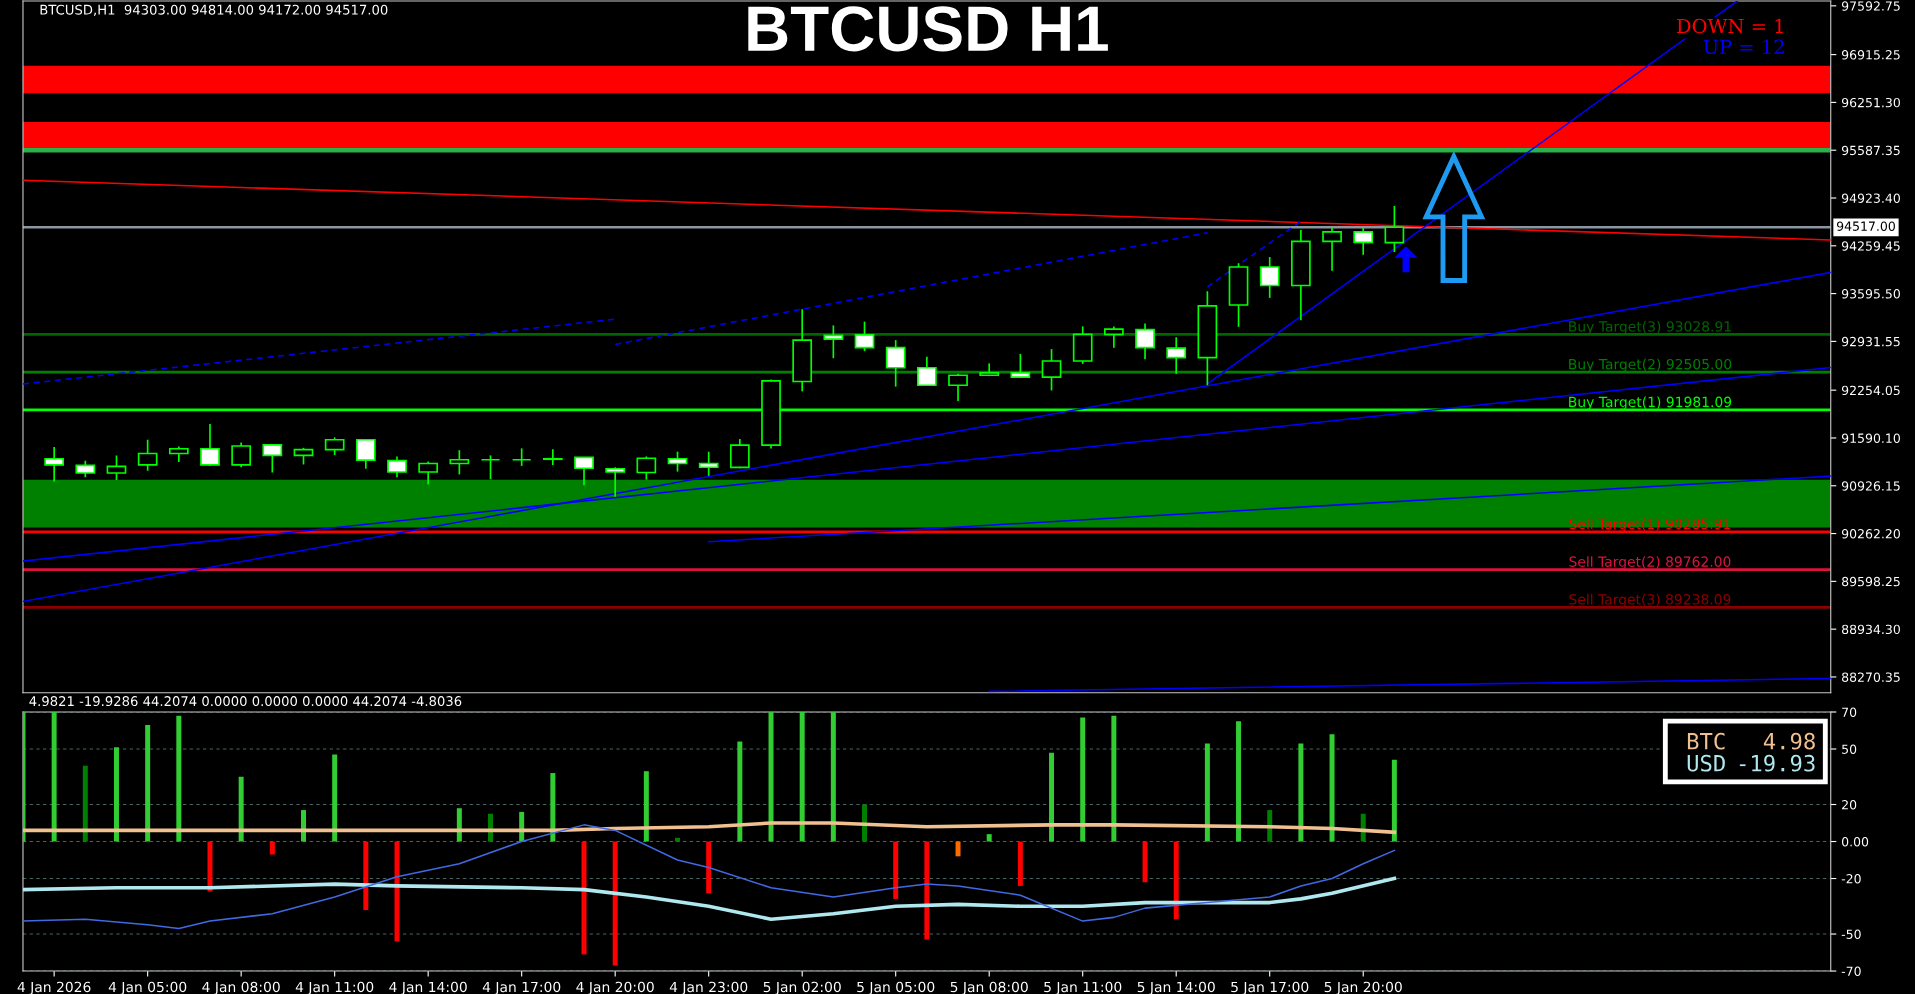 This screenshot has height=994, width=1915. What do you see at coordinates (1083, 987) in the screenshot?
I see `x-tick-label: 5 Jan 11:00` at bounding box center [1083, 987].